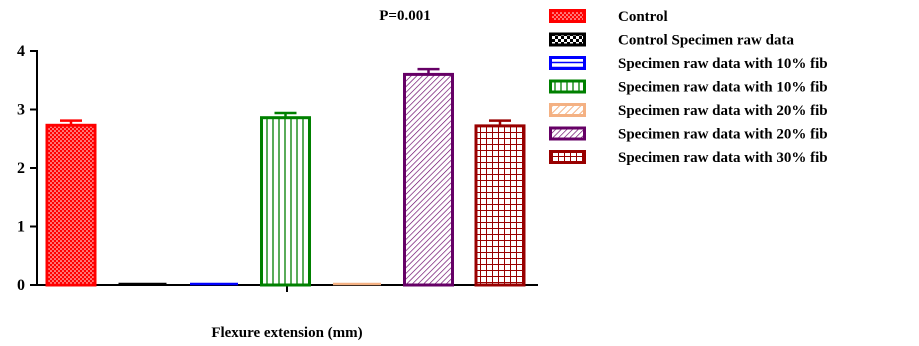  Describe the element at coordinates (21, 168) in the screenshot. I see `y-tick-label: 2` at that location.